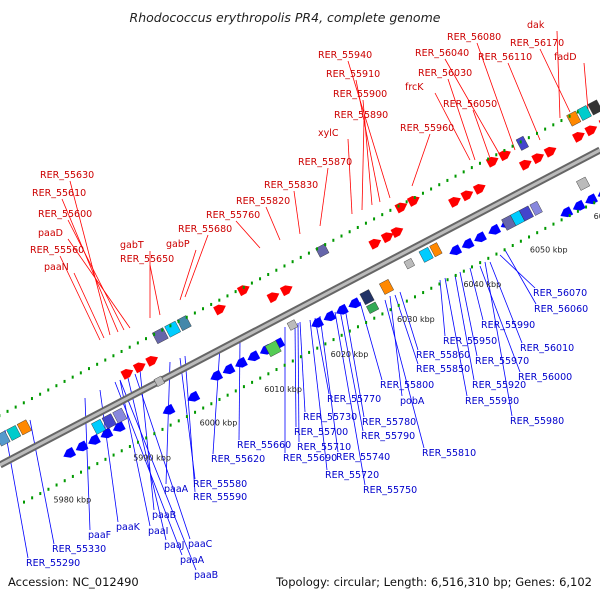 The height and width of the screenshot is (600, 600). I want to click on gene-label: xylC, so click(328, 133).